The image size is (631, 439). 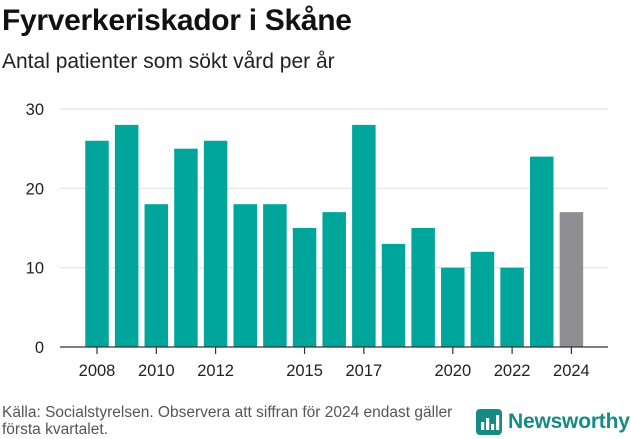 I want to click on bar-2011, so click(x=186, y=247).